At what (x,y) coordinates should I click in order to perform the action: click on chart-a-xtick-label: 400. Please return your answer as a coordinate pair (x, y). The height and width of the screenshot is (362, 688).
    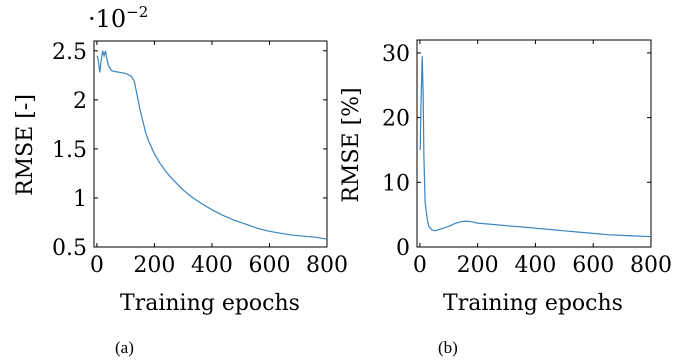
    Looking at the image, I should click on (212, 265).